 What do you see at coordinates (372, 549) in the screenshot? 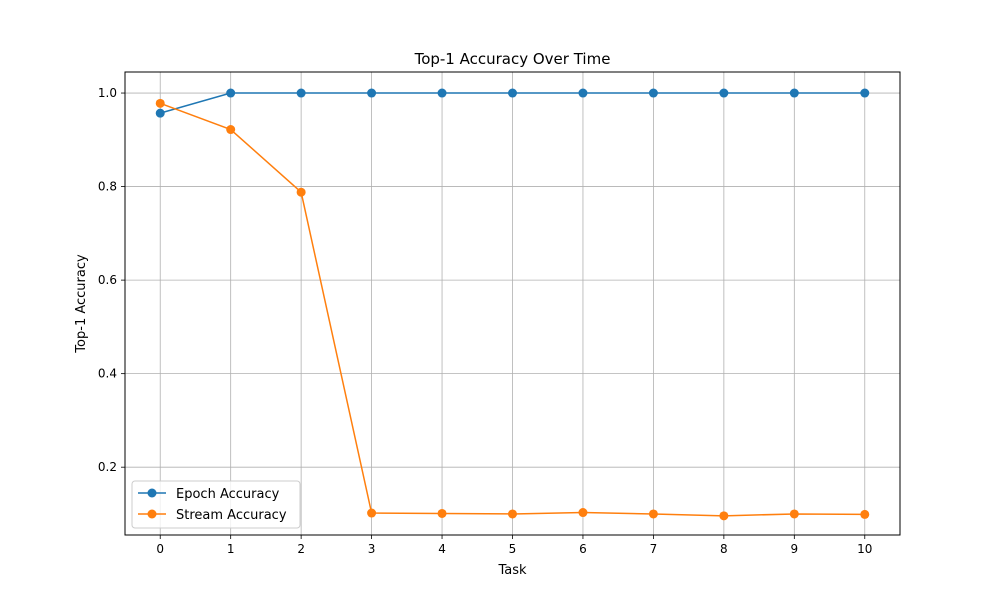
I see `x-tick-label: 3` at bounding box center [372, 549].